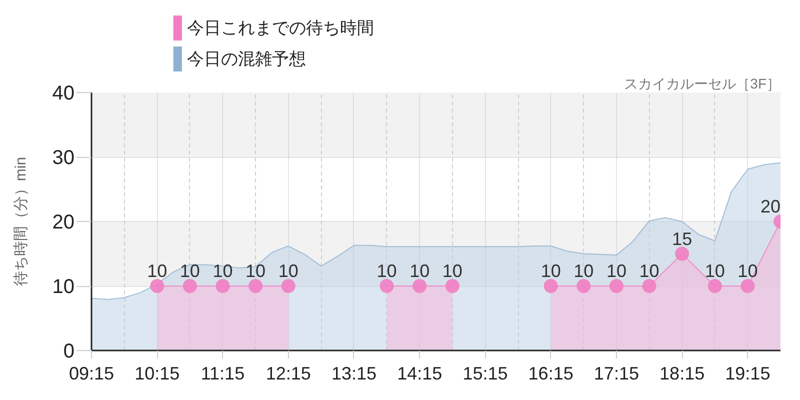 The height and width of the screenshot is (400, 800). What do you see at coordinates (616, 374) in the screenshot?
I see `x-tick-label: 17:15` at bounding box center [616, 374].